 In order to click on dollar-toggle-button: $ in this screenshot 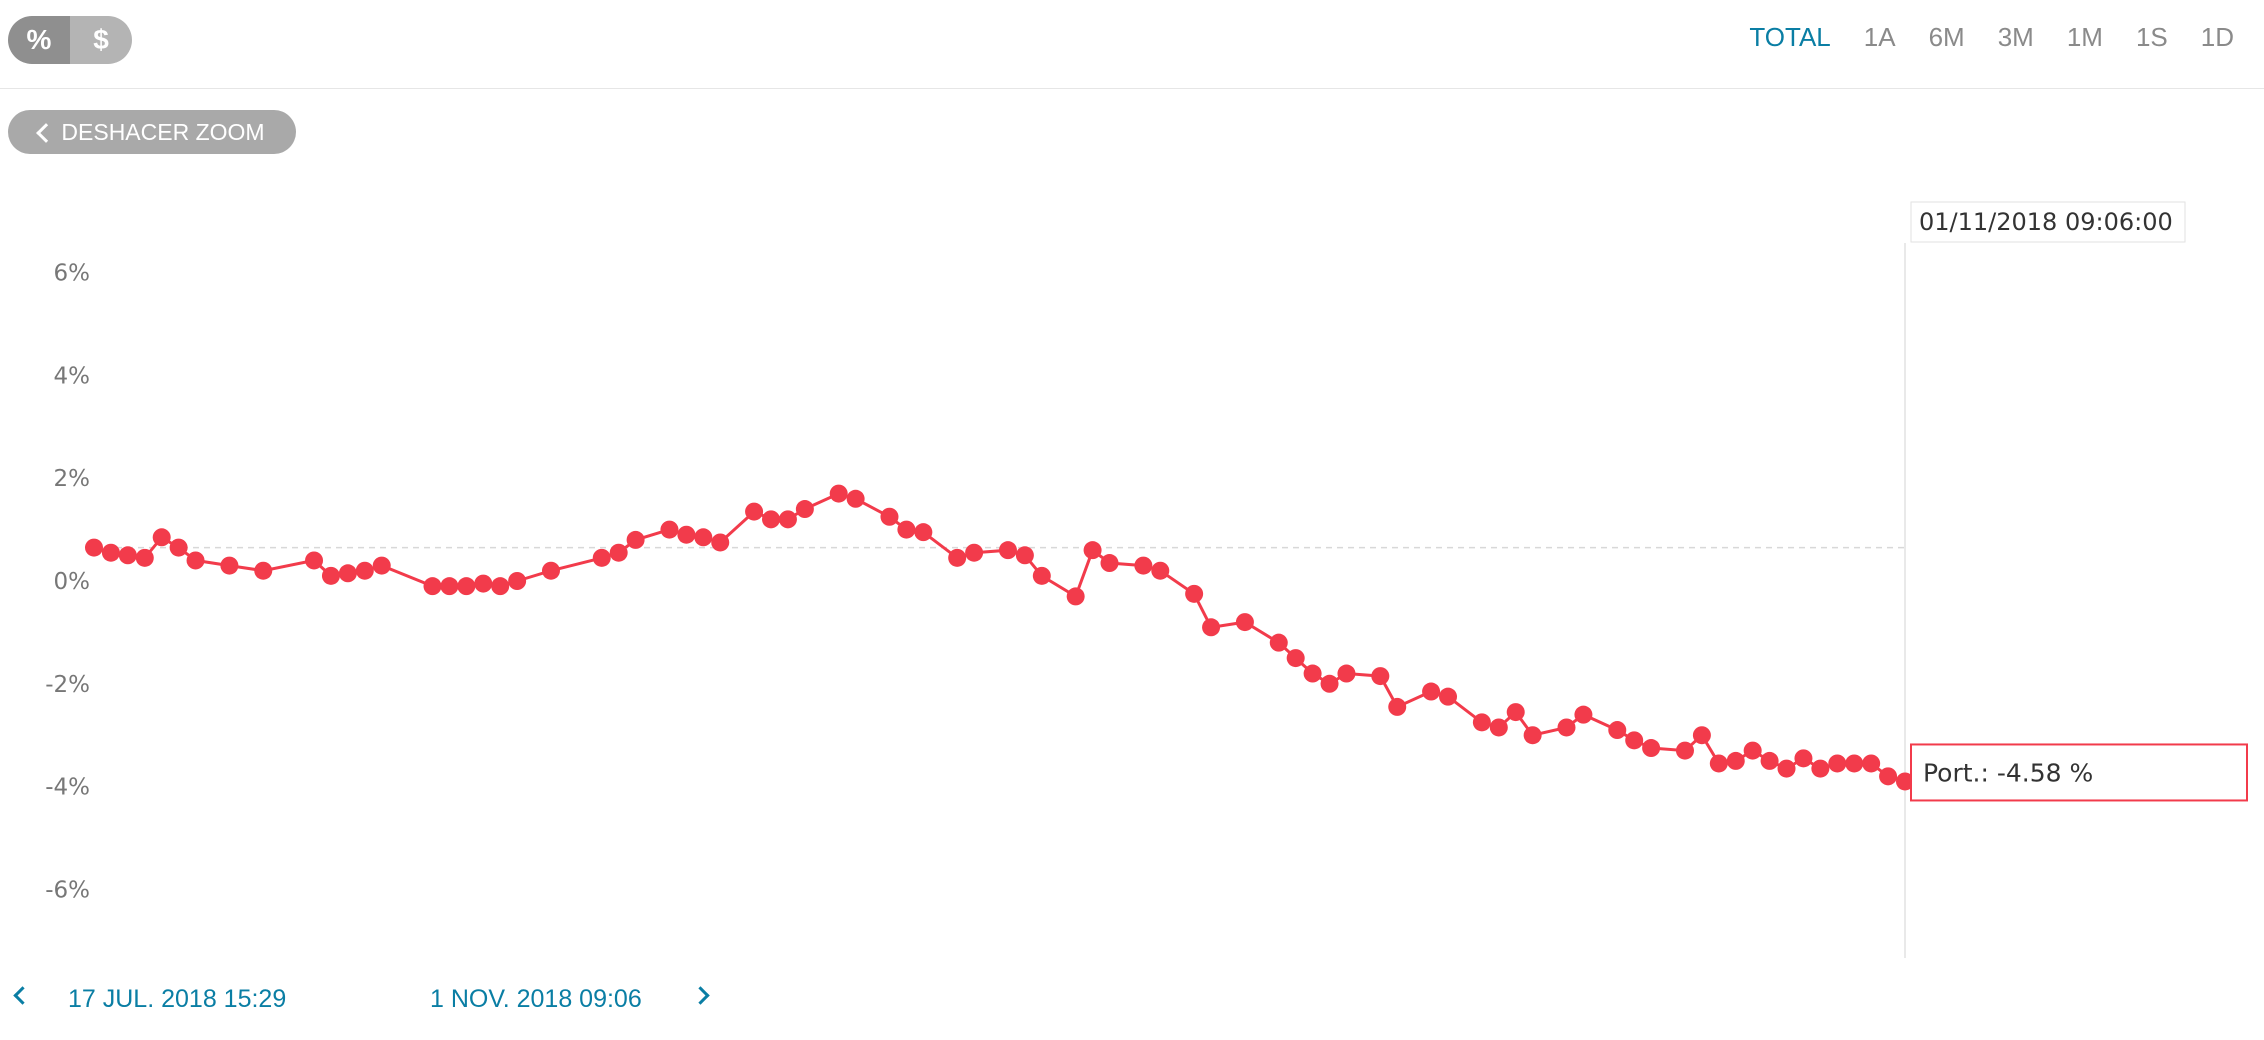, I will do `click(101, 40)`.